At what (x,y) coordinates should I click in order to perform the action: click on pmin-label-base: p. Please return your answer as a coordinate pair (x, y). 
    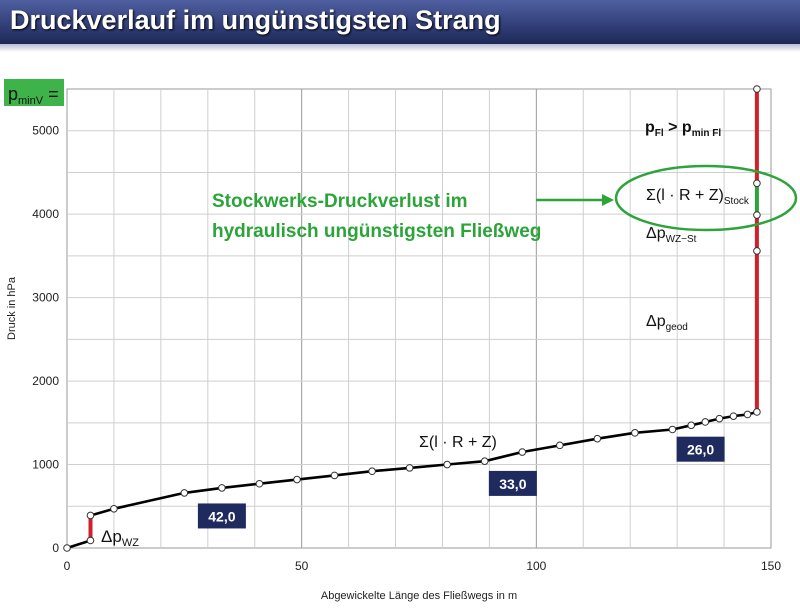
    Looking at the image, I should click on (13, 94).